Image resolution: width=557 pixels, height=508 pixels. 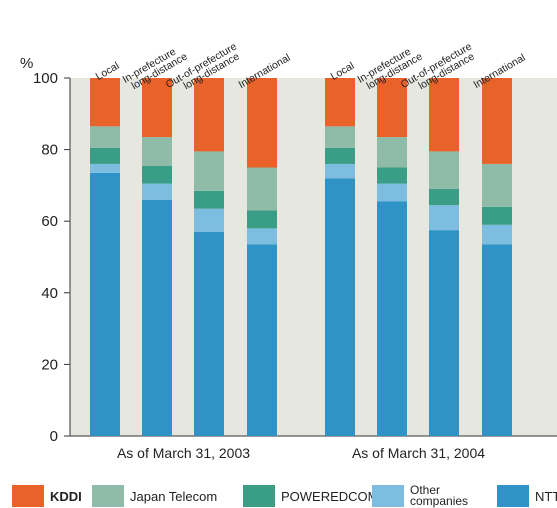 I want to click on legend-item-japan-telecom: Japan Telecom, so click(x=154, y=496).